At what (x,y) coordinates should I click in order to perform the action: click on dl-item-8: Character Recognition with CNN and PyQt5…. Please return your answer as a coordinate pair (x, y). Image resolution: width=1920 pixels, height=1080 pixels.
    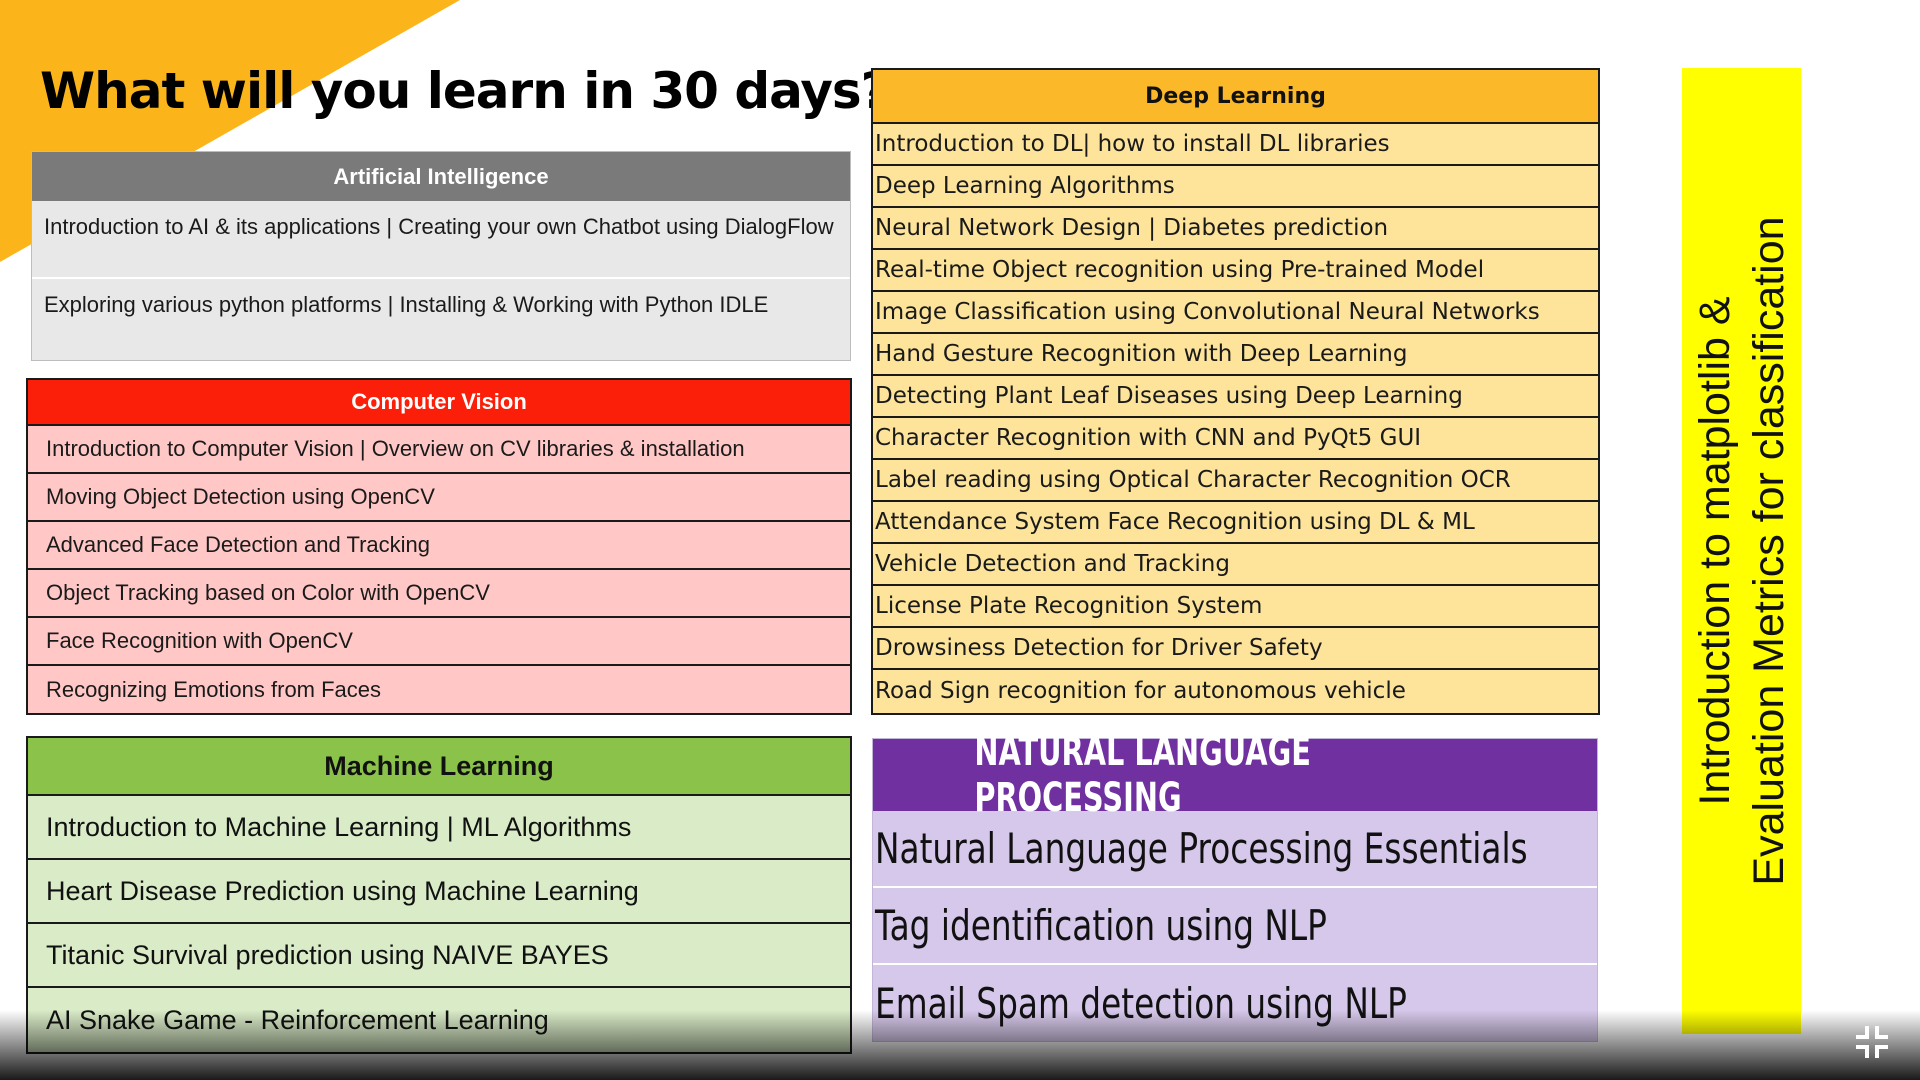
    Looking at the image, I should click on (1235, 439).